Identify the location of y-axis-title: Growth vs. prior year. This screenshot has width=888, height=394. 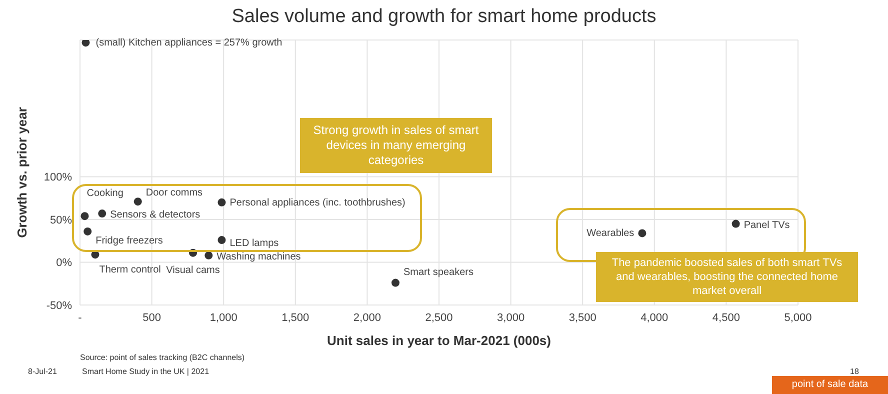
(22, 172).